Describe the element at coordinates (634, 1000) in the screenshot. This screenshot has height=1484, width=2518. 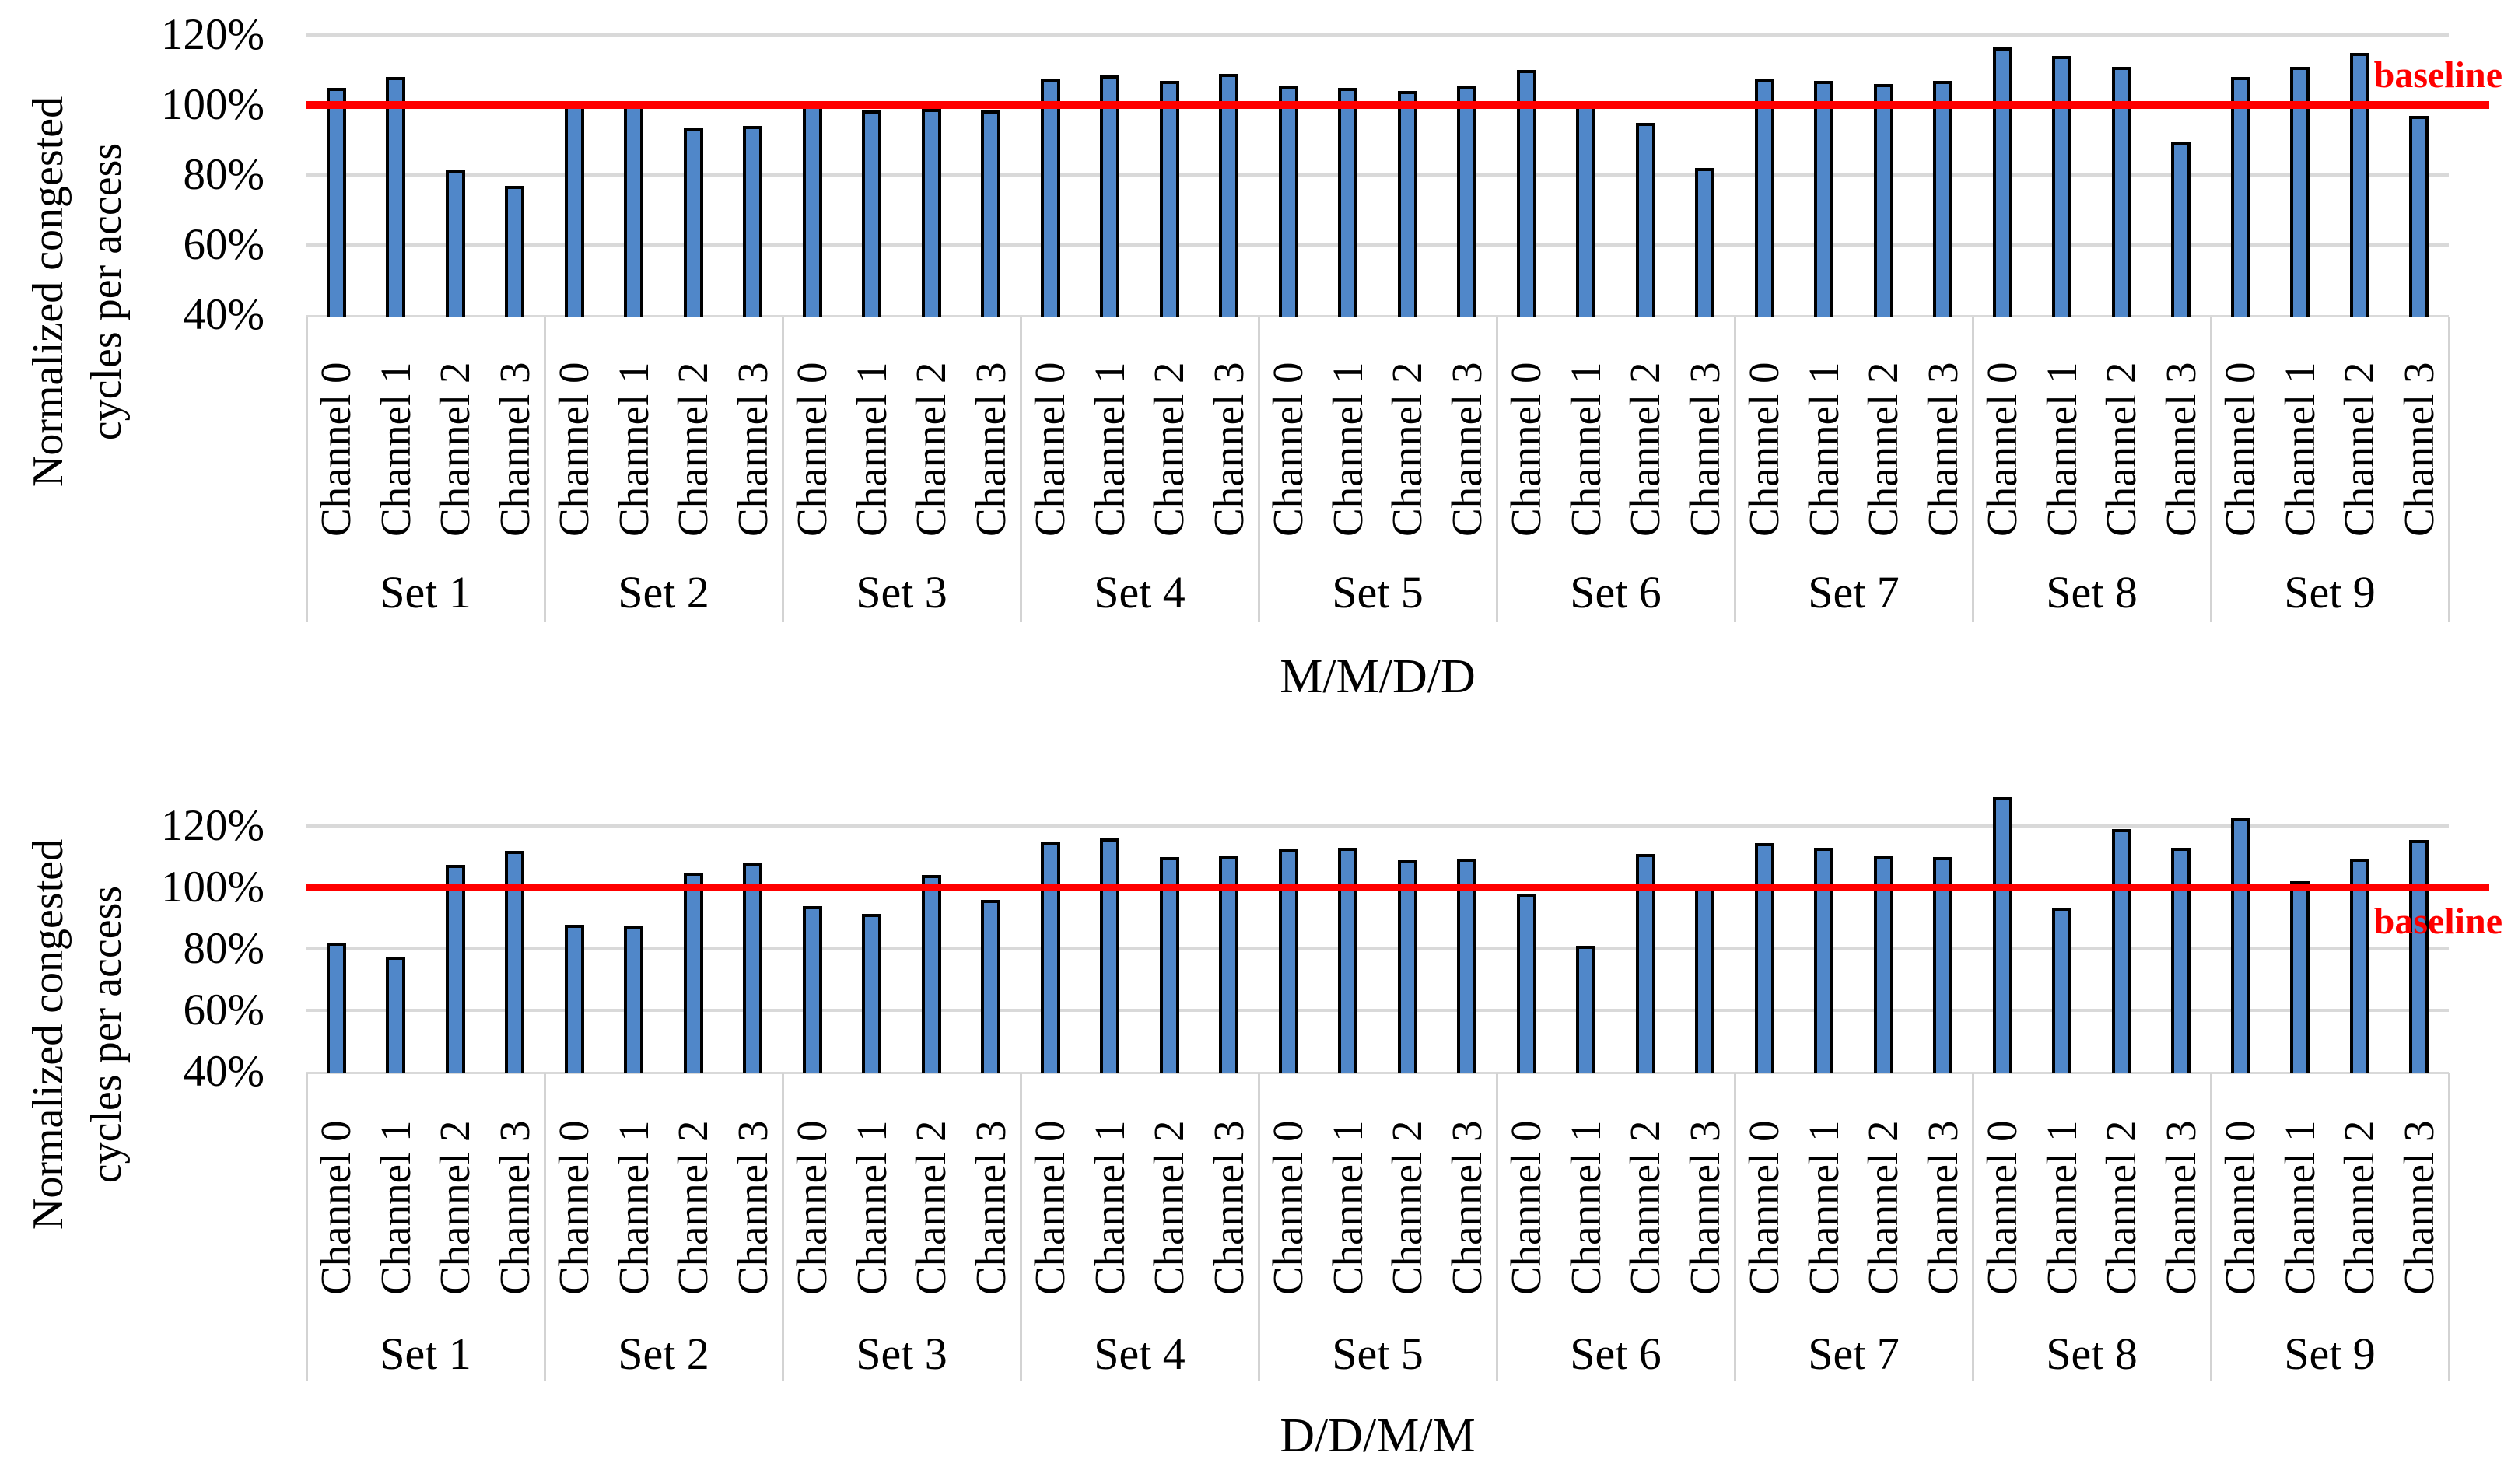
I see `bar-set2-channel1` at that location.